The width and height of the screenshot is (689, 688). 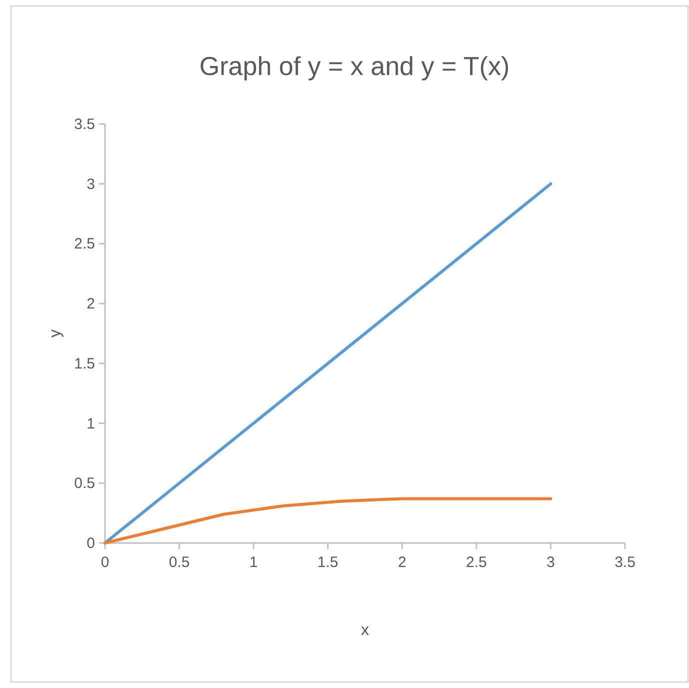 What do you see at coordinates (253, 562) in the screenshot?
I see `x-tick-label: 1` at bounding box center [253, 562].